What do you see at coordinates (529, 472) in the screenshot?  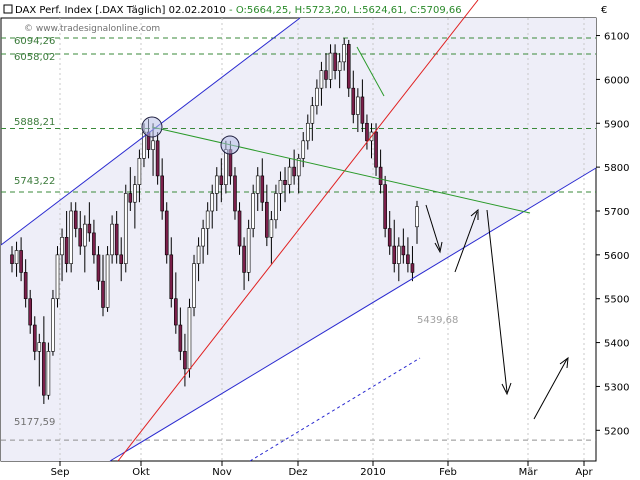 I see `x-tick-label-6: Mär` at bounding box center [529, 472].